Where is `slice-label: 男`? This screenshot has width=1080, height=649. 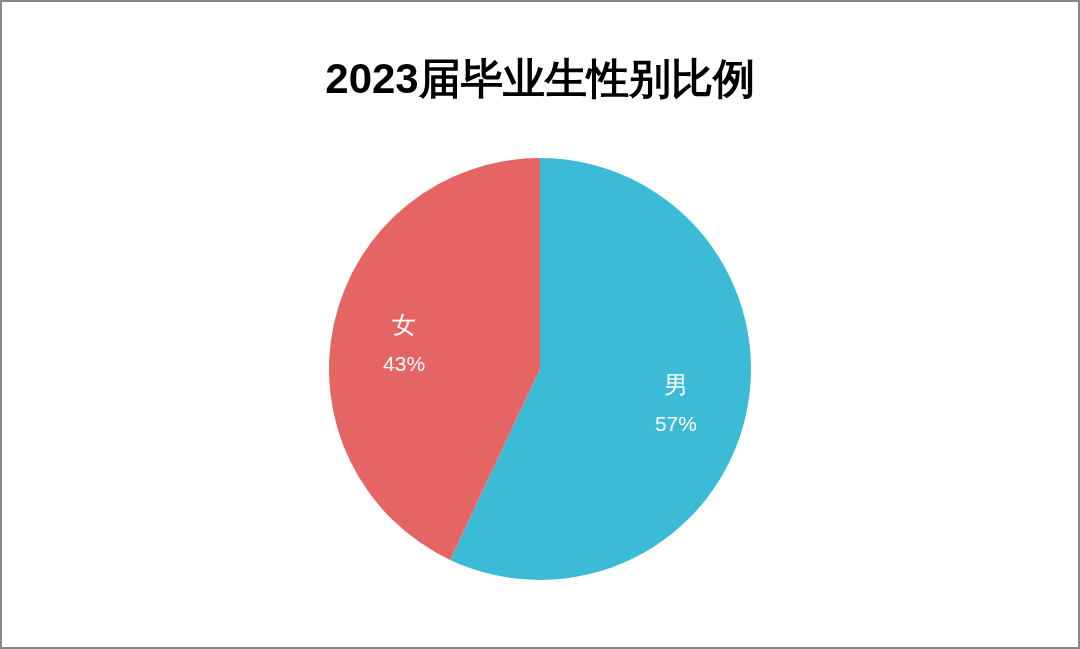
slice-label: 男 is located at coordinates (675, 385).